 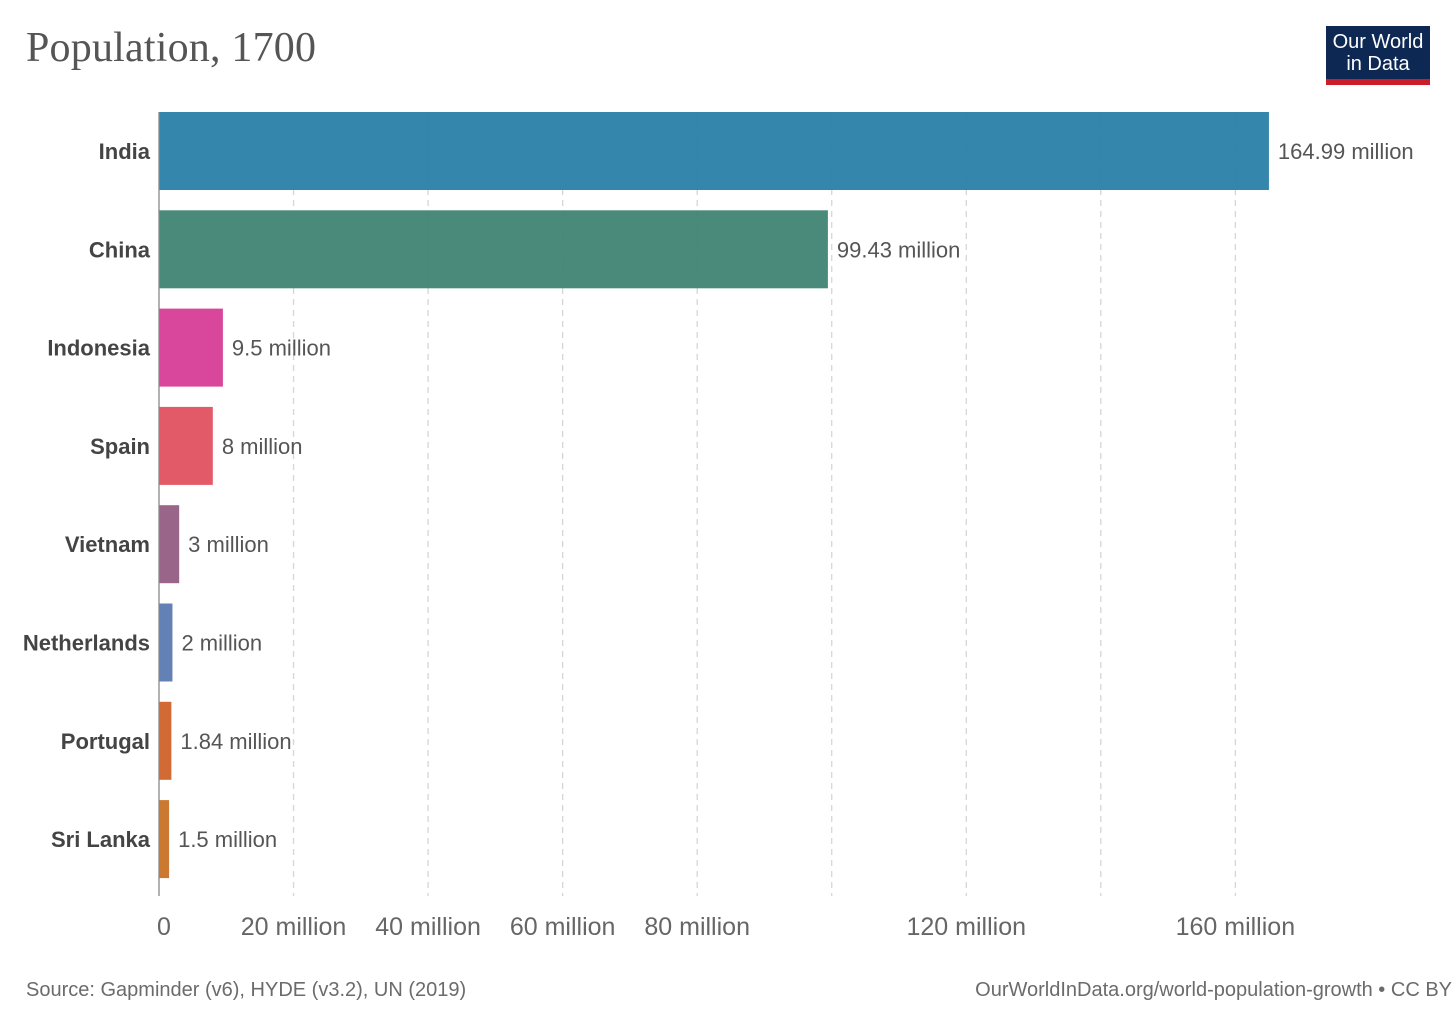 What do you see at coordinates (714, 151) in the screenshot?
I see `bar-india` at bounding box center [714, 151].